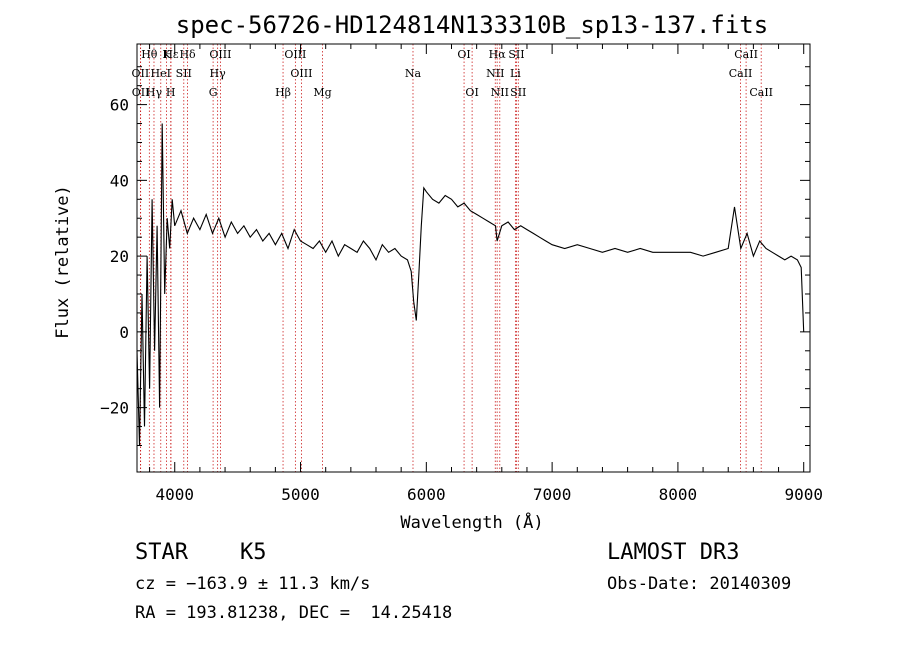  I want to click on x-tick-label: 7000, so click(552, 494).